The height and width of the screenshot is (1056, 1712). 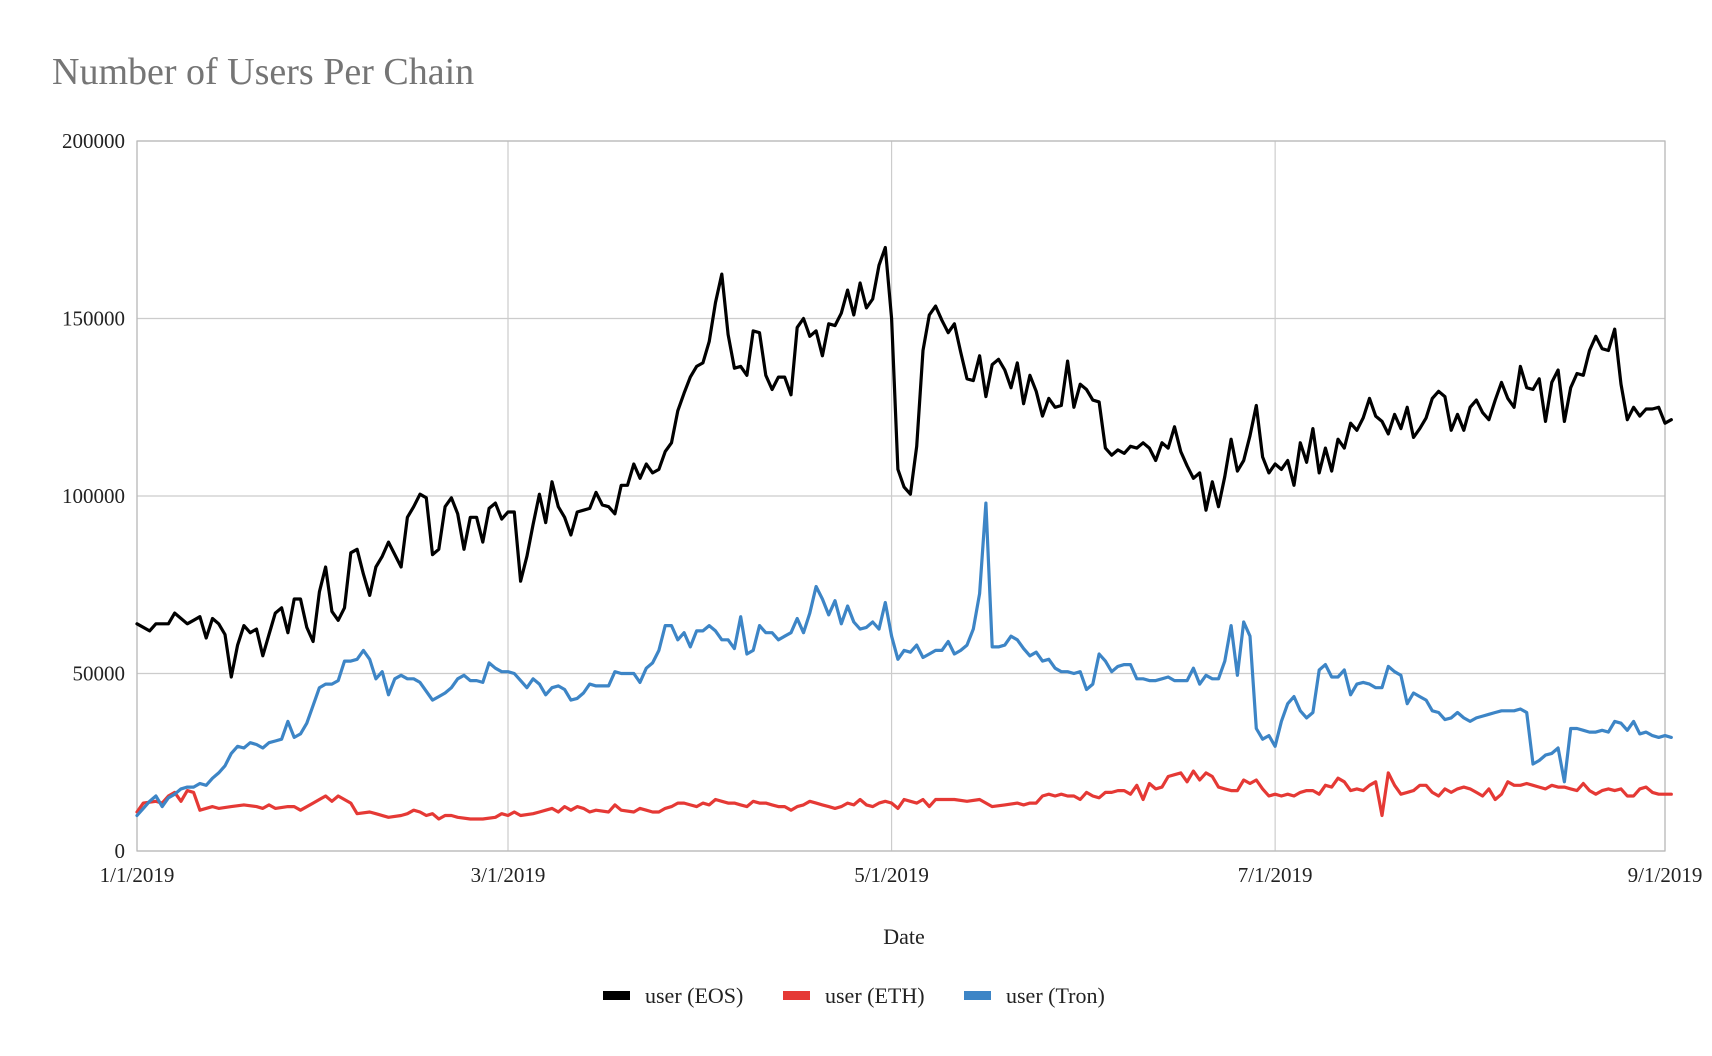 I want to click on y-tick-label: 150000, so click(x=93, y=319).